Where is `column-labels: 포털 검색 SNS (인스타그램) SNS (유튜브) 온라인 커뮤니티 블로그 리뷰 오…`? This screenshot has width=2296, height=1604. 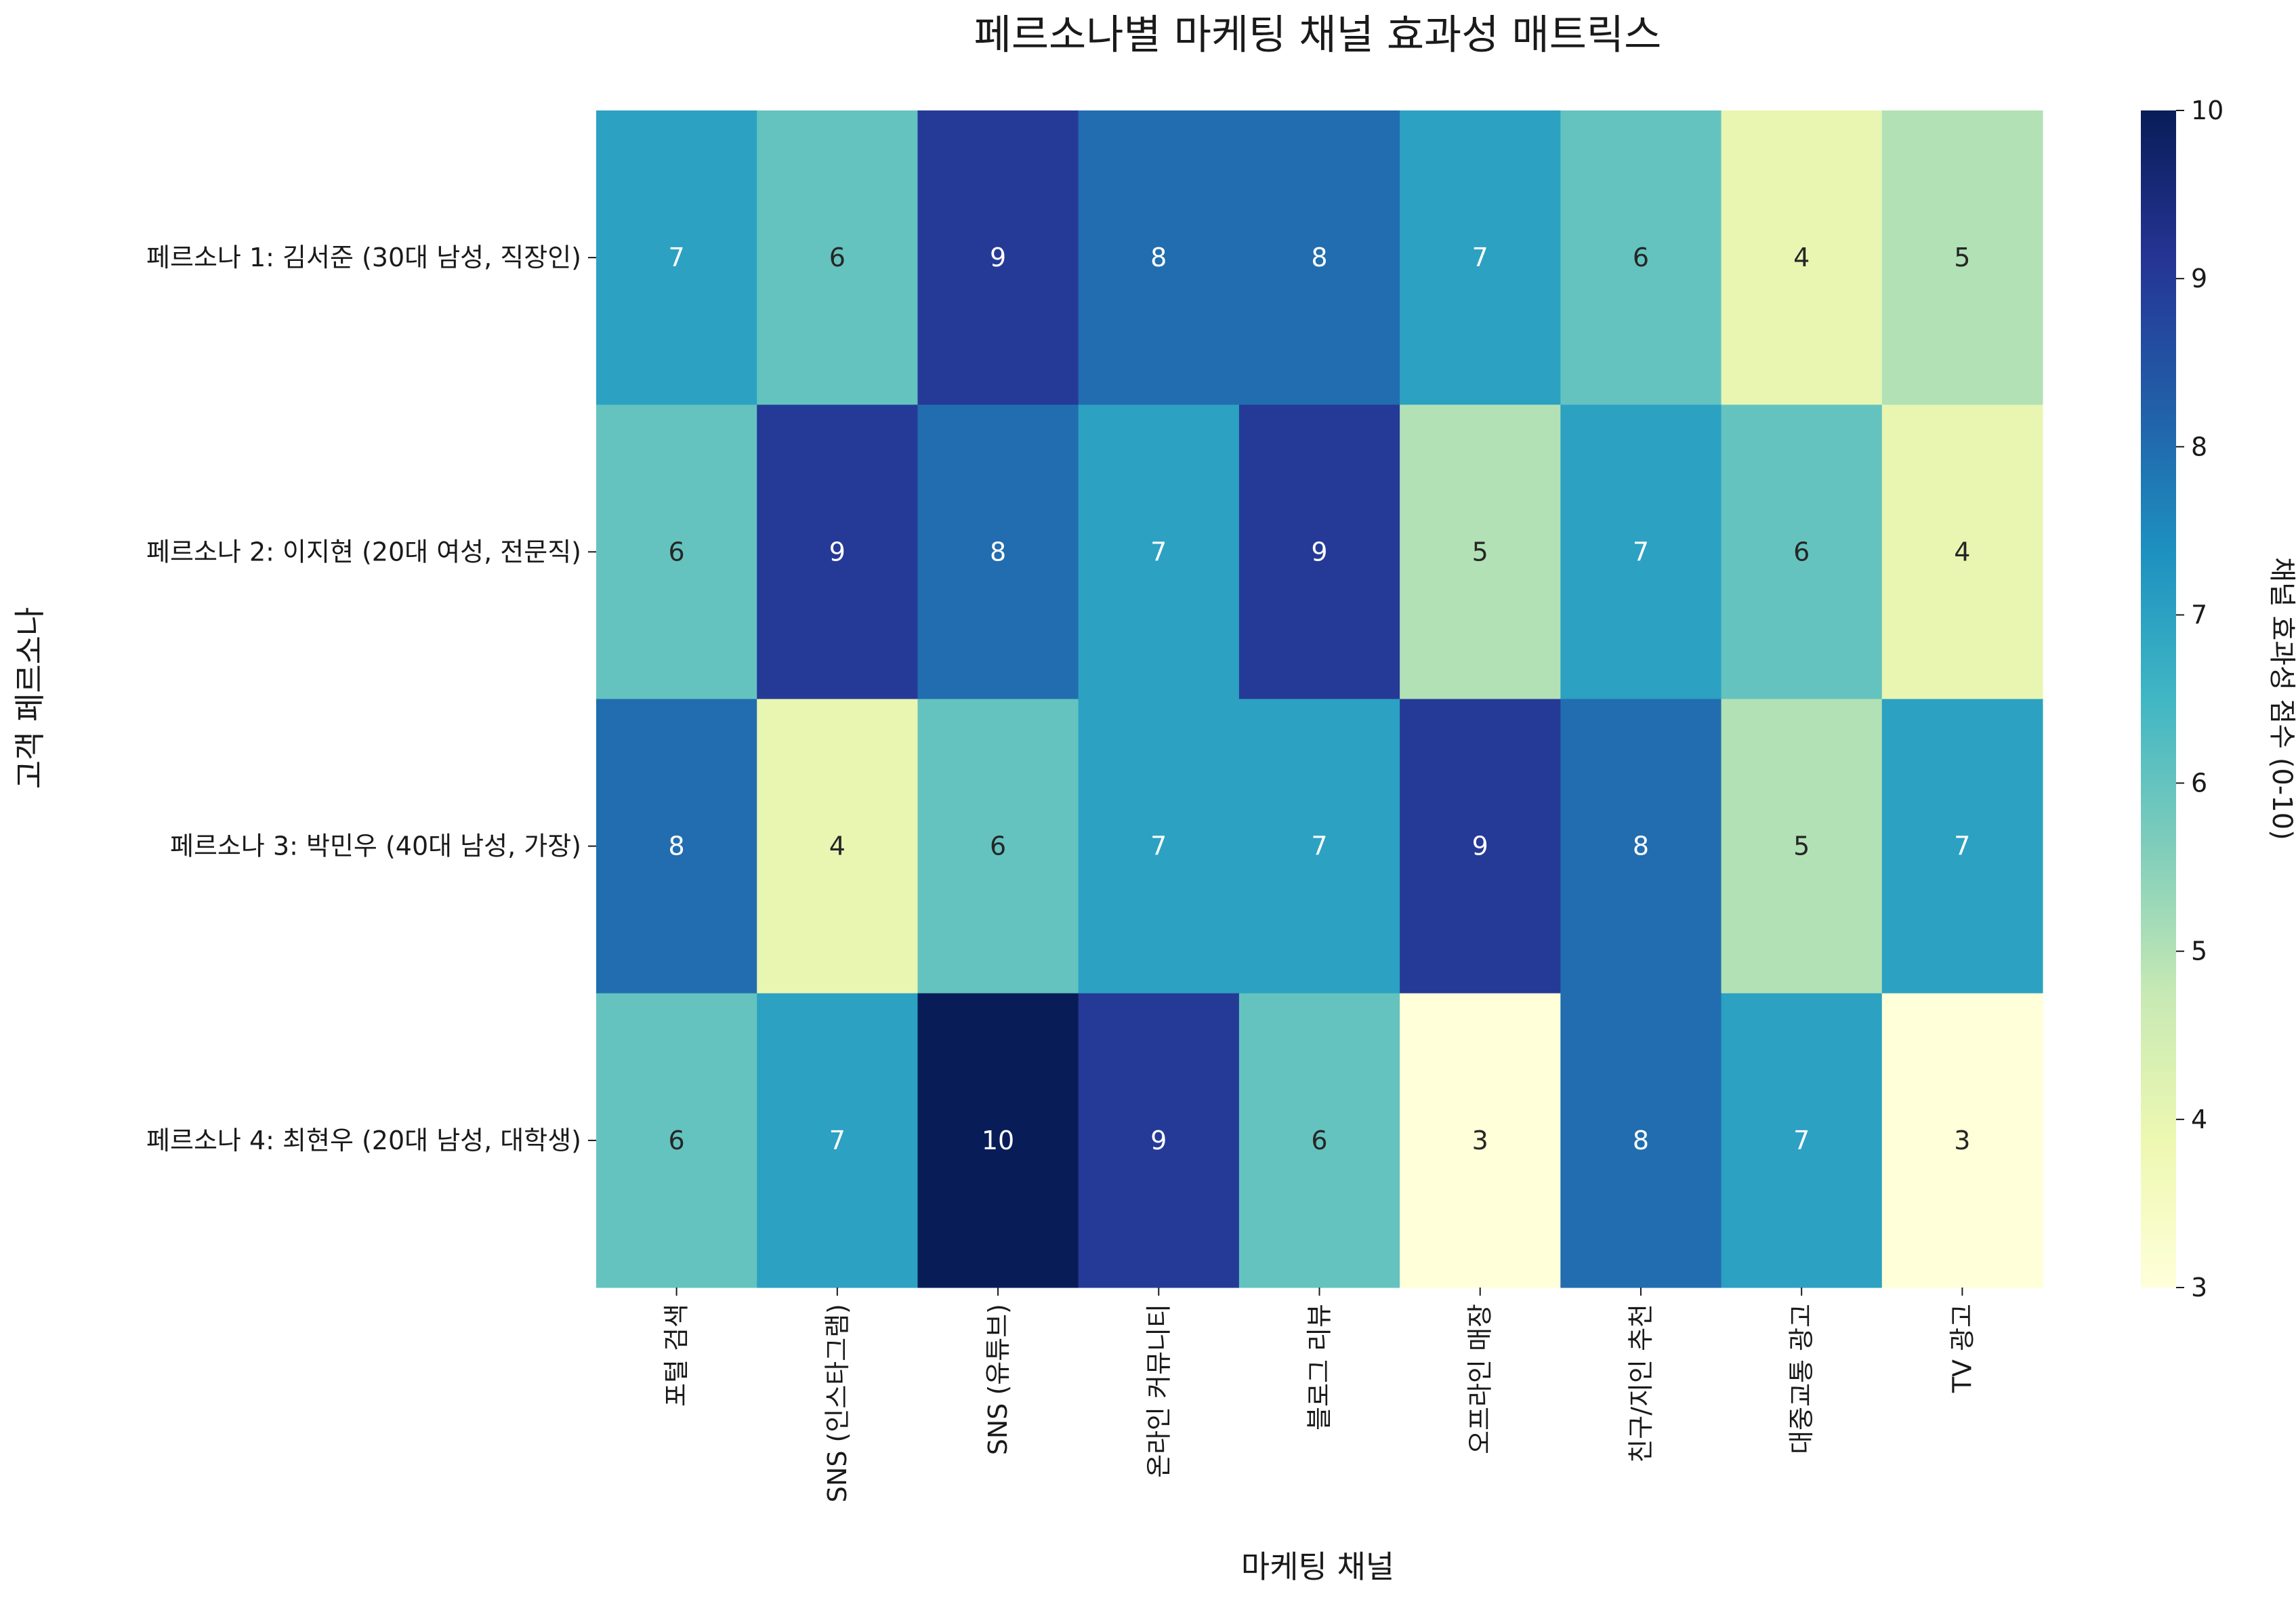
column-labels: 포털 검색 SNS (인스타그램) SNS (유튜브) 온라인 커뮤니티 블로그 리뷰 오… is located at coordinates (1319, 1395).